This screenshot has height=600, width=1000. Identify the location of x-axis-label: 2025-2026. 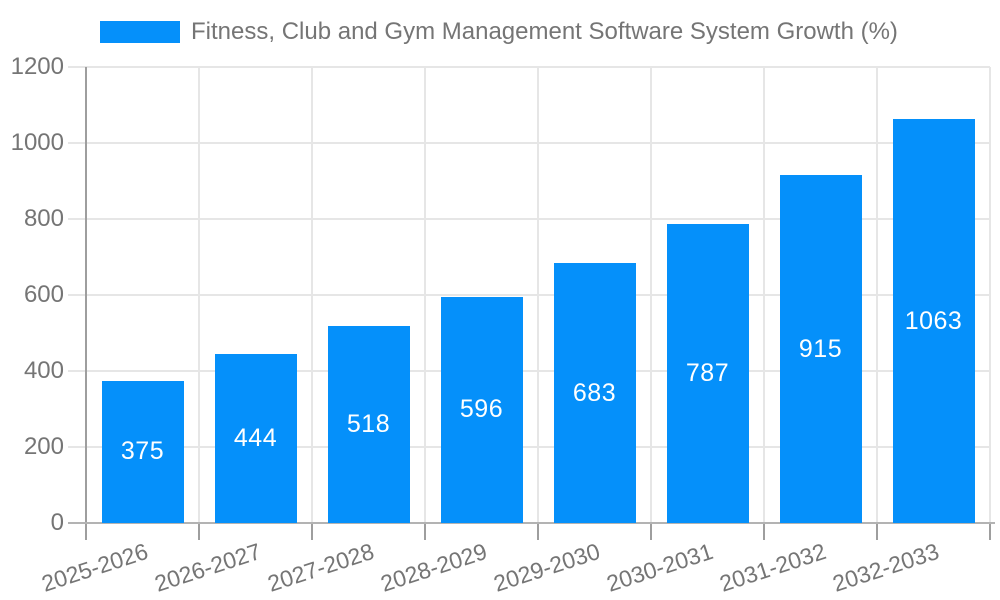
(94, 567).